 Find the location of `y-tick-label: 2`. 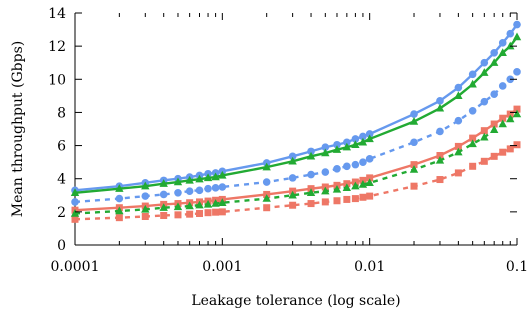

y-tick-label: 2 is located at coordinates (61, 213).